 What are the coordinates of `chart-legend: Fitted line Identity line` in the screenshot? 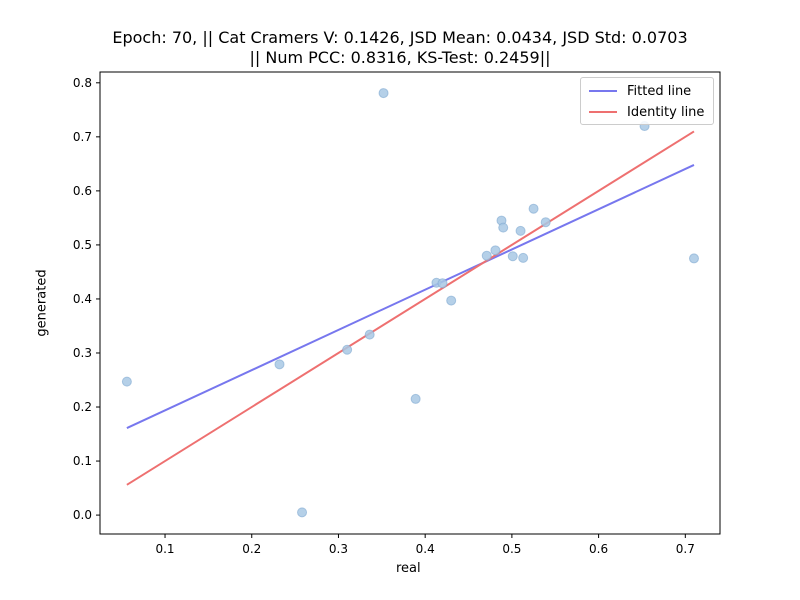 It's located at (647, 101).